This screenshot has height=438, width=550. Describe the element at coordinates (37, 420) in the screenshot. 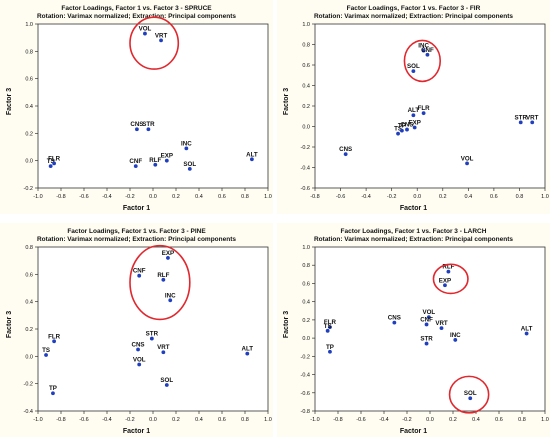

I see `x-tick-label: -1.0` at that location.